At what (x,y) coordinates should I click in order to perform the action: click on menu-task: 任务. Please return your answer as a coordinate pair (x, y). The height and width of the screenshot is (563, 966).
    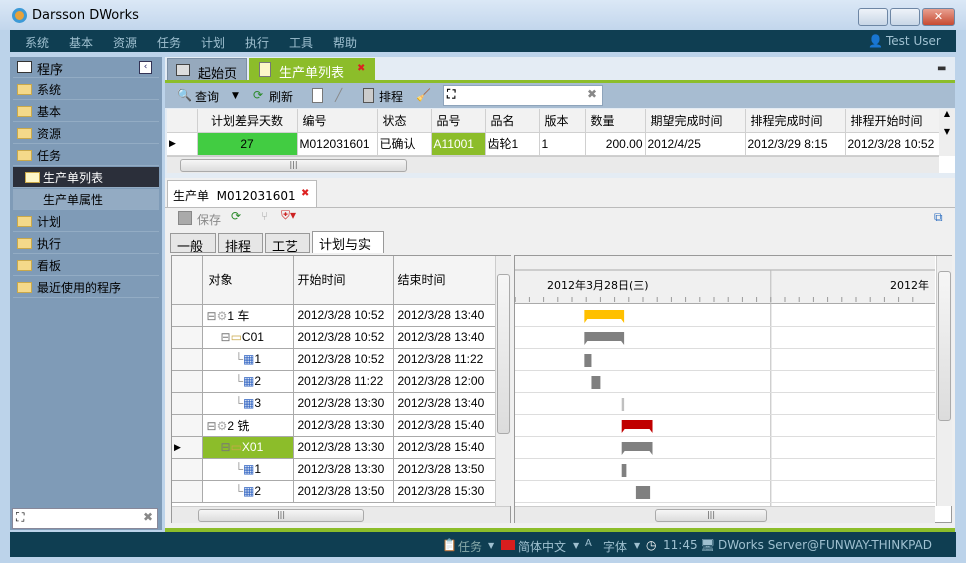
    Looking at the image, I should click on (169, 43).